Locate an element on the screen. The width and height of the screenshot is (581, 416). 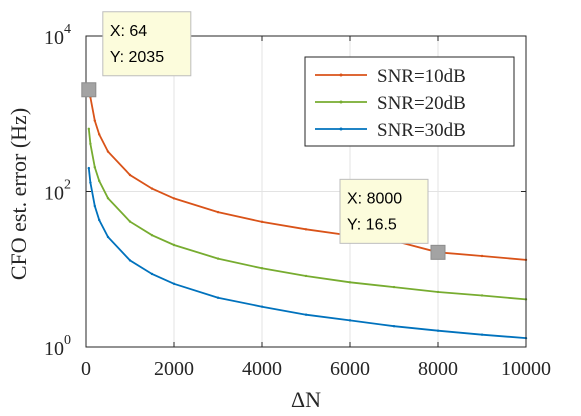
x-tick-label: 2000 is located at coordinates (174, 369).